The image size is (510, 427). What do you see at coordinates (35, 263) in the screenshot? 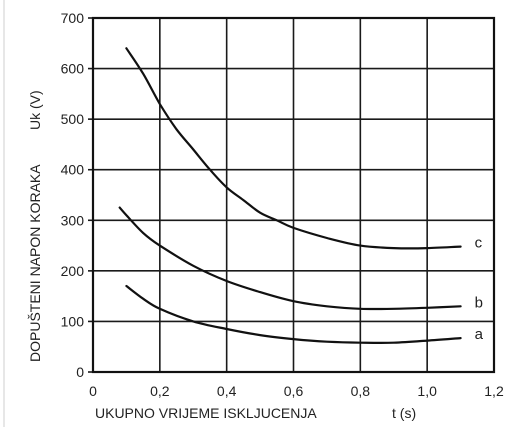
I see `y-axis-label: DOPUŠTENI NAPON KORAKA` at bounding box center [35, 263].